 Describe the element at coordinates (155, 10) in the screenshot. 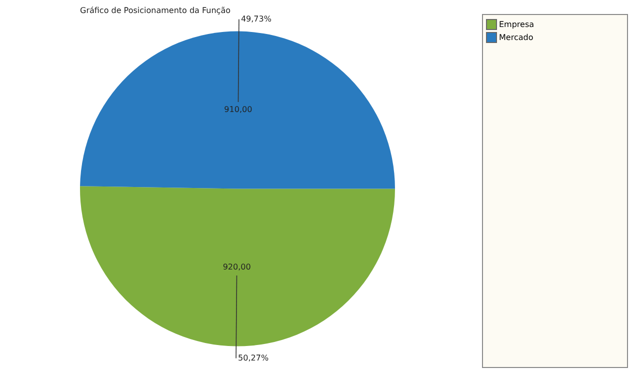

I see `chart-title: Gráfico de Posicionamento da Função` at that location.